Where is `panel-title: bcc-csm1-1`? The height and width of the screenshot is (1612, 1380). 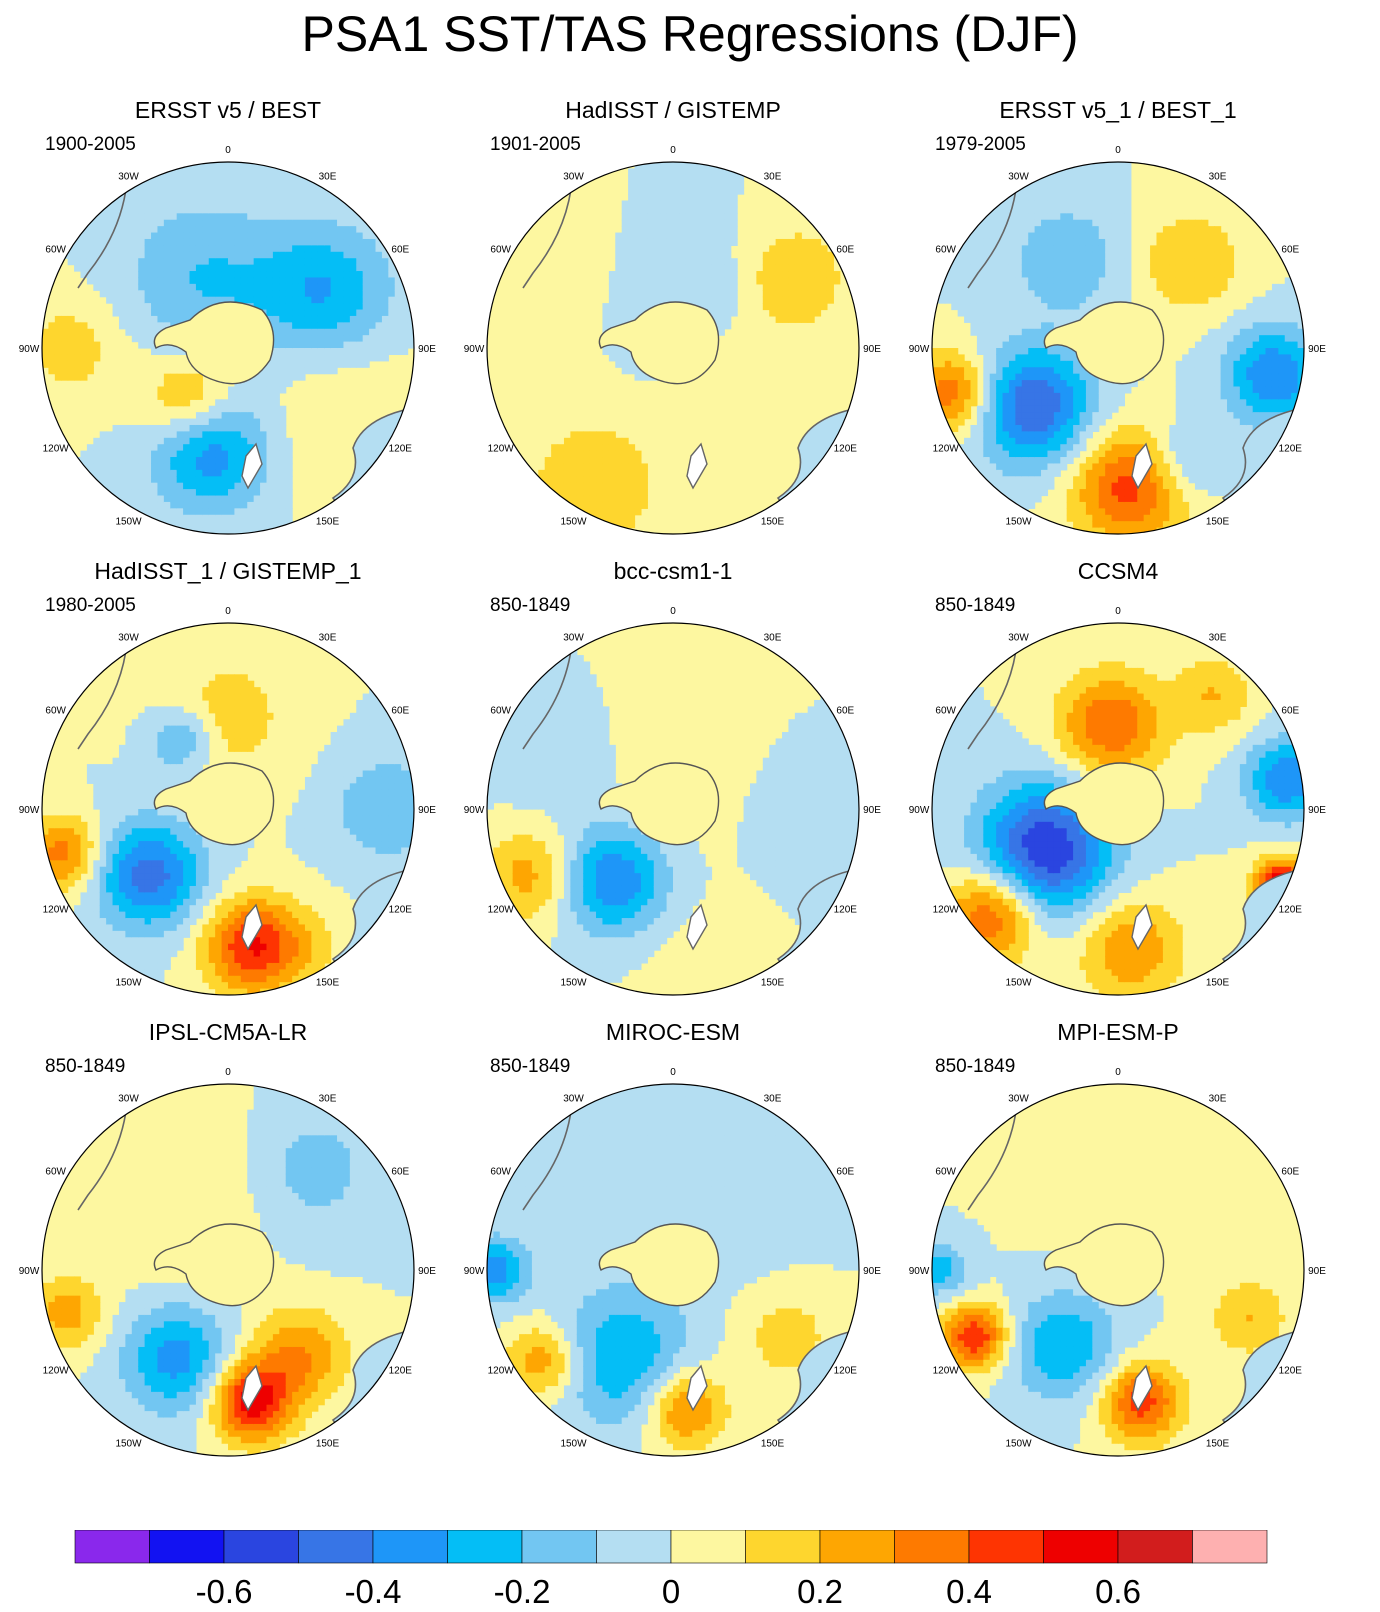
panel-title: bcc-csm1-1 is located at coordinates (673, 571).